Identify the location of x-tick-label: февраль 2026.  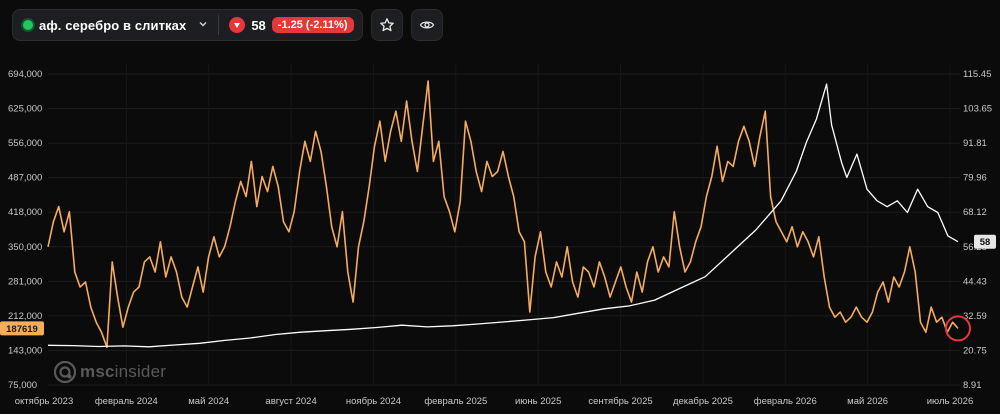
(785, 401).